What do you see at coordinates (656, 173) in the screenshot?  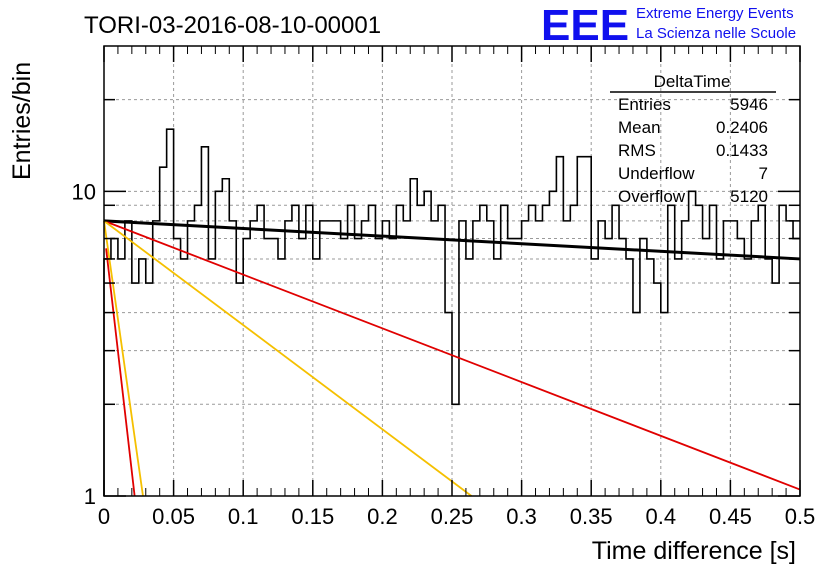 I see `stats-label-underflow: Underflow` at bounding box center [656, 173].